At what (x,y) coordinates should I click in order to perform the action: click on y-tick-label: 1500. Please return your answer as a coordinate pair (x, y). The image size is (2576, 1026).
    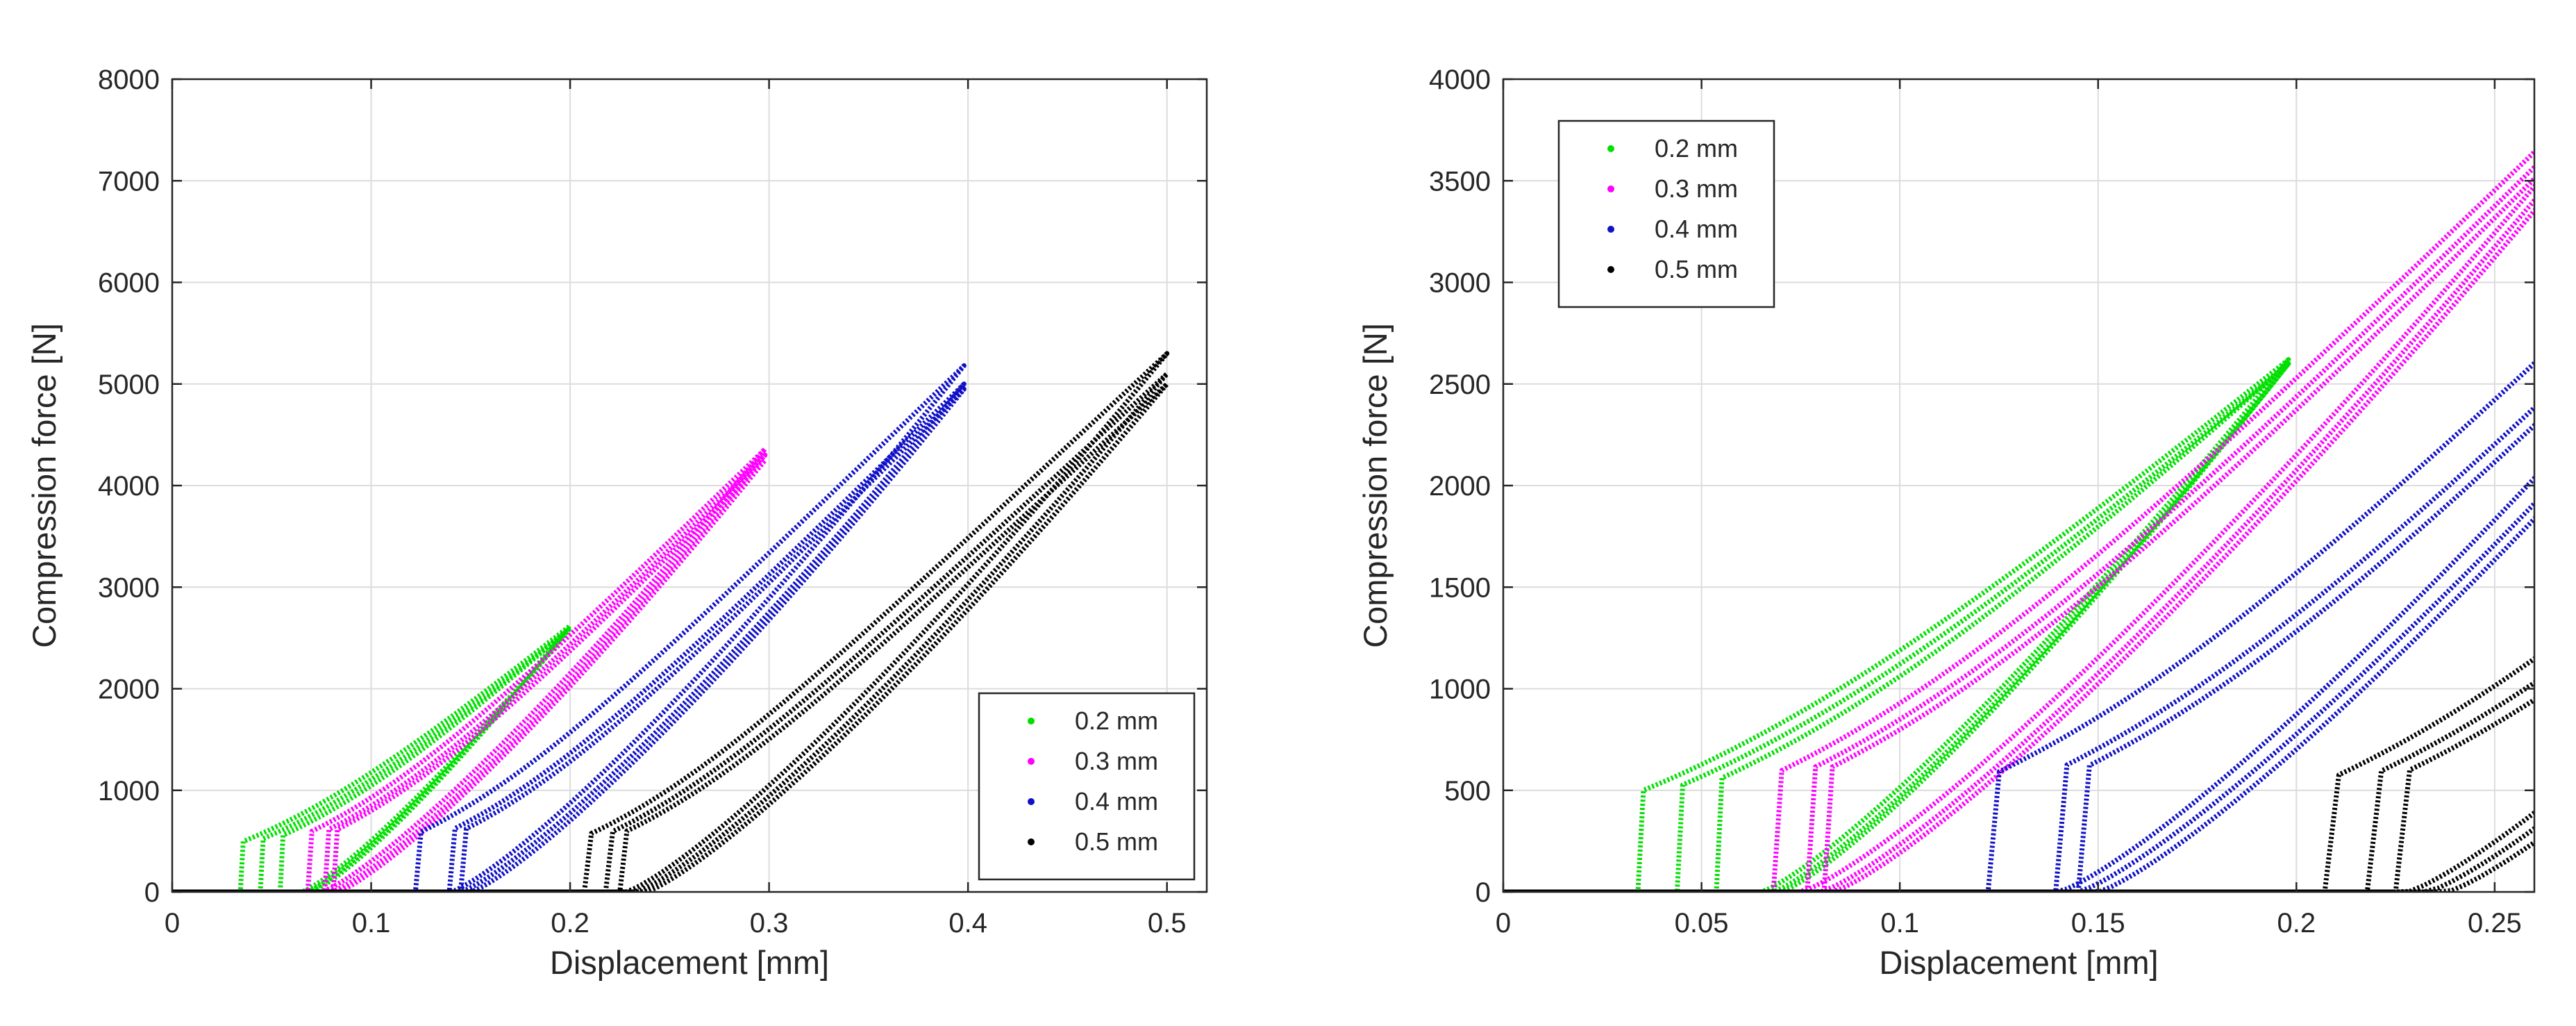
    Looking at the image, I should click on (1460, 587).